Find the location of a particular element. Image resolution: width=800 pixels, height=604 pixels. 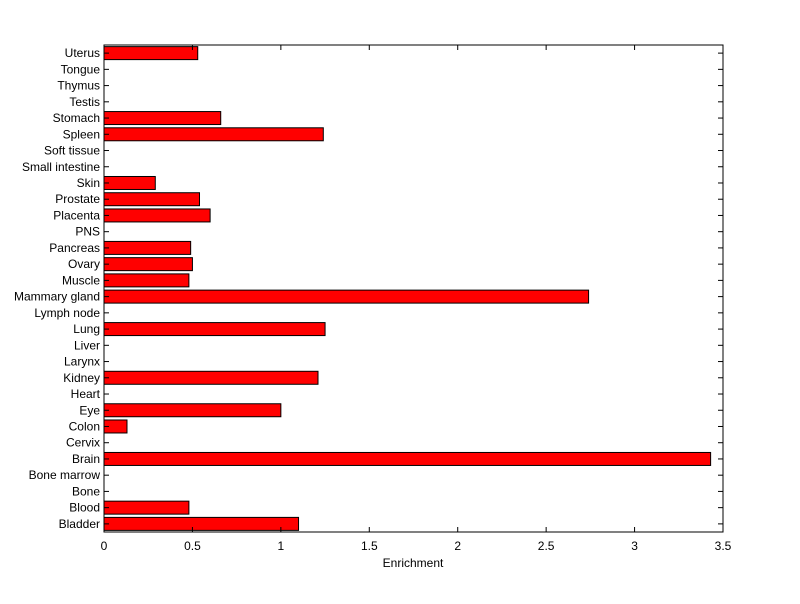

bar-blood is located at coordinates (146, 507).